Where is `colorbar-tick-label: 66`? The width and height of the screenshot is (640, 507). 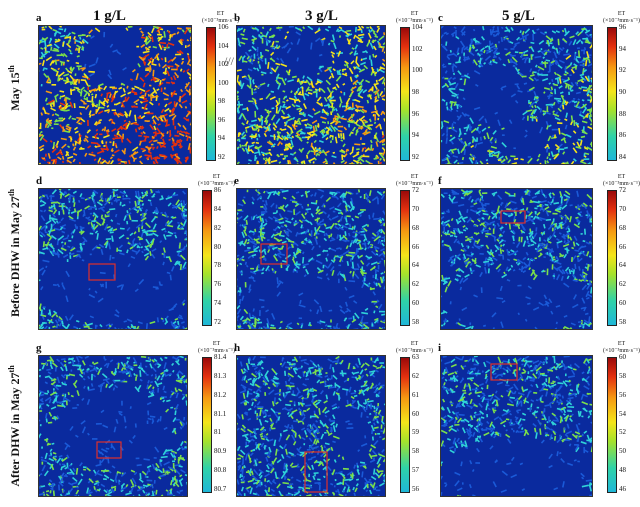 colorbar-tick-label: 66 is located at coordinates (415, 246).